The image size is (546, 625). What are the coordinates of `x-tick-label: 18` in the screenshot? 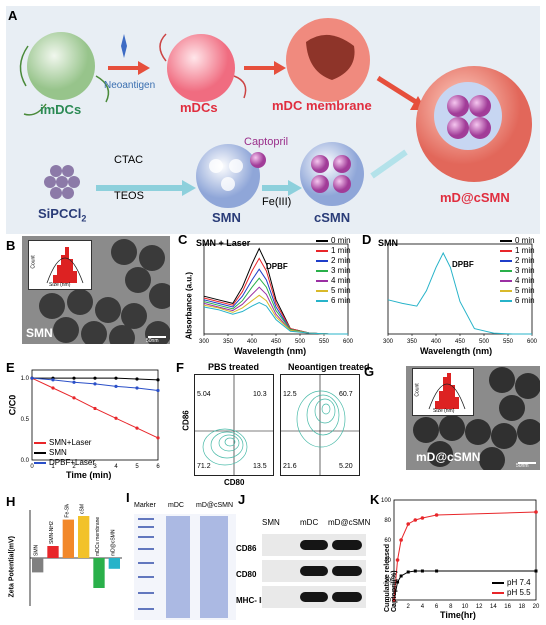 It's located at (521, 607).